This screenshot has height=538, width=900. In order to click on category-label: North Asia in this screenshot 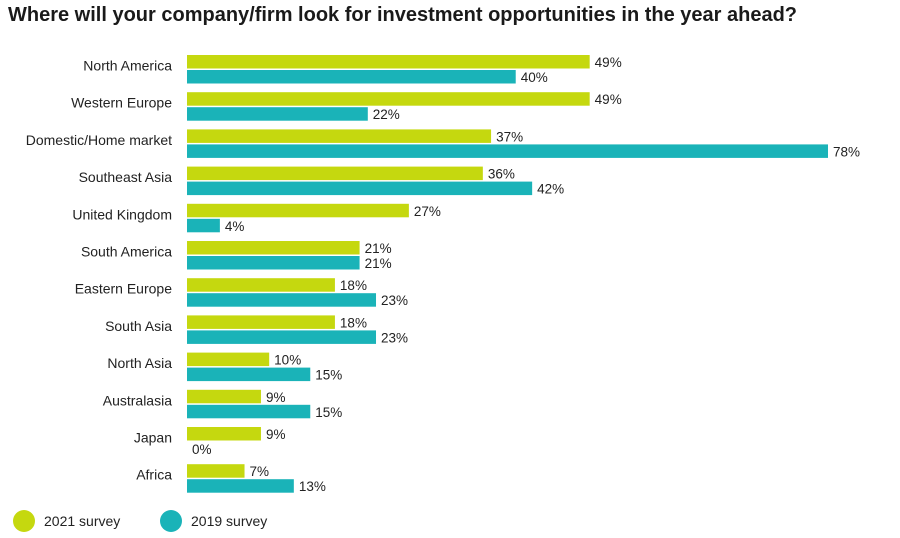, I will do `click(139, 363)`.